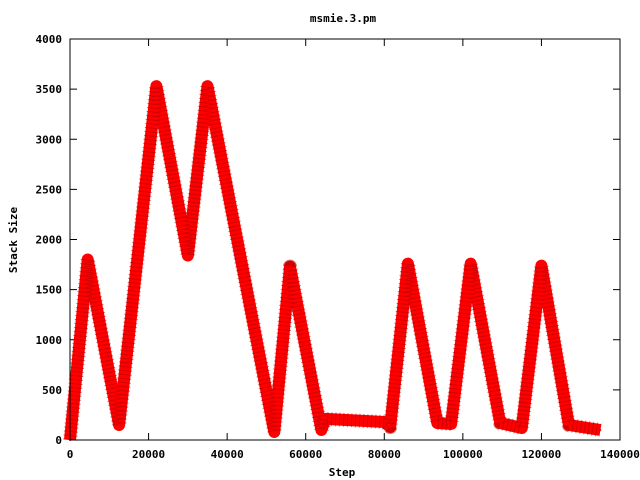  Describe the element at coordinates (542, 454) in the screenshot. I see `x-tick-label: 120000` at that location.